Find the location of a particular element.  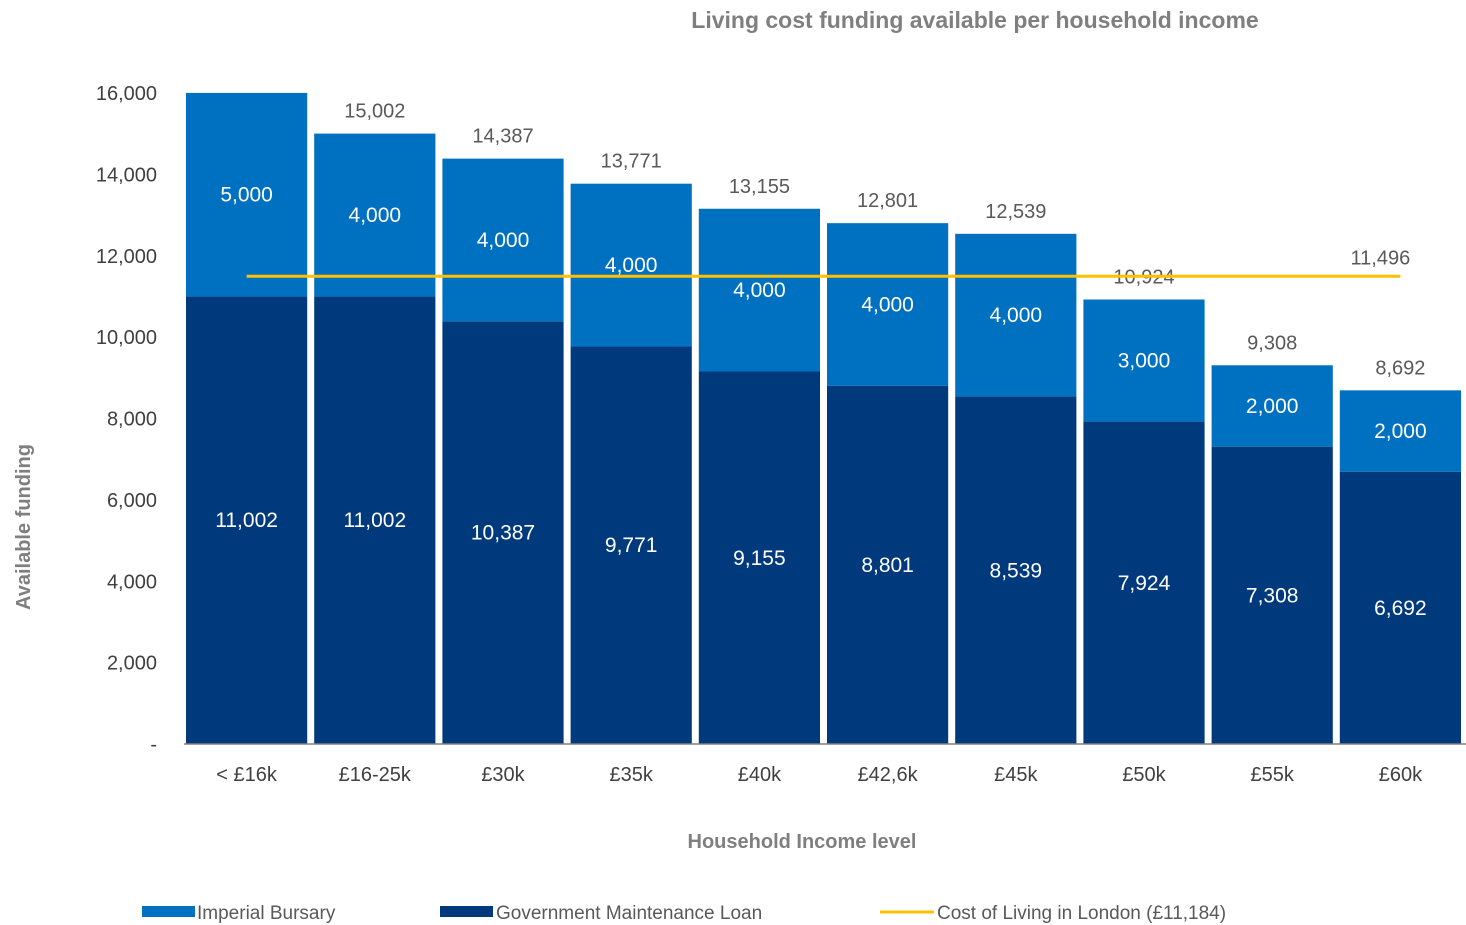

x-tick-label: £45k is located at coordinates (1016, 775).